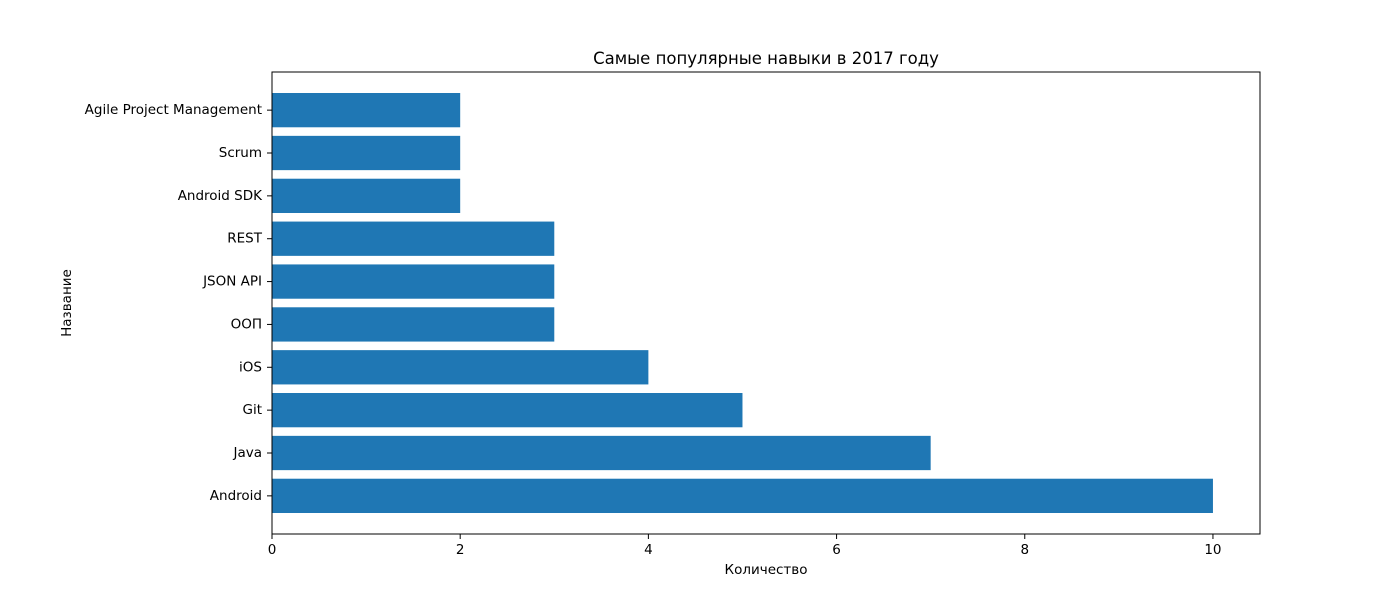 The height and width of the screenshot is (600, 1400). What do you see at coordinates (1212, 550) in the screenshot?
I see `x-tick-label: 10` at bounding box center [1212, 550].